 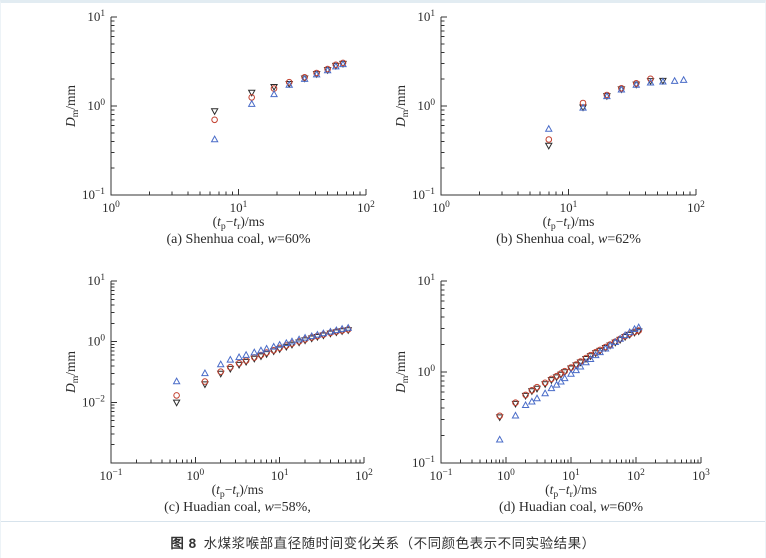 What do you see at coordinates (183, 543) in the screenshot?
I see `figure-caption-number: 图 8` at bounding box center [183, 543].